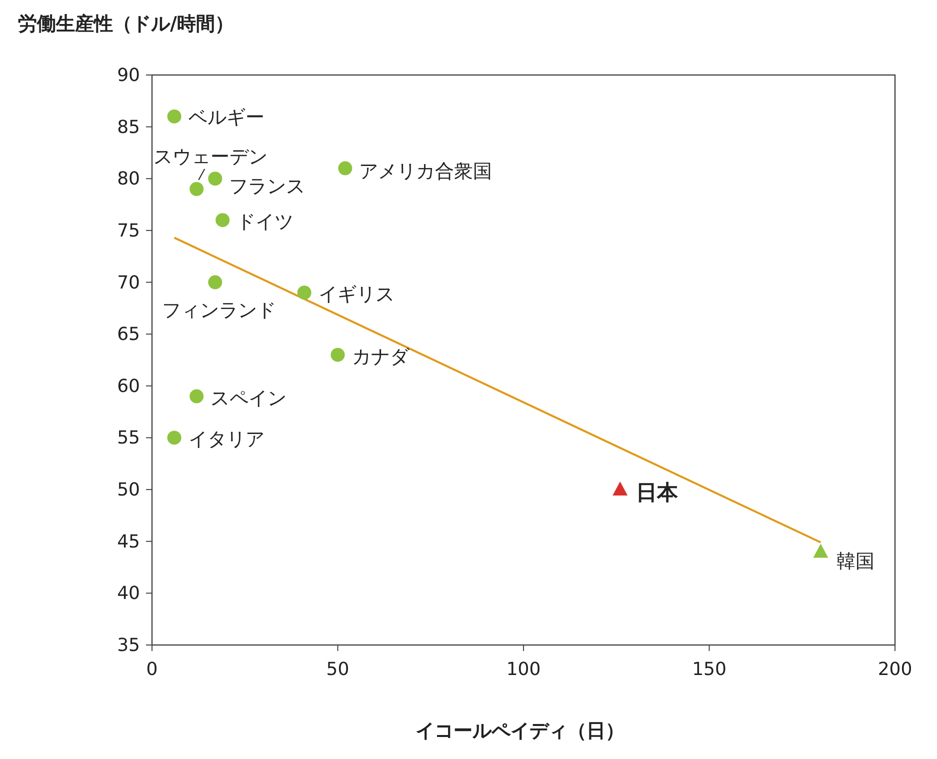  What do you see at coordinates (895, 669) in the screenshot?
I see `x-tick-label: 200` at bounding box center [895, 669].